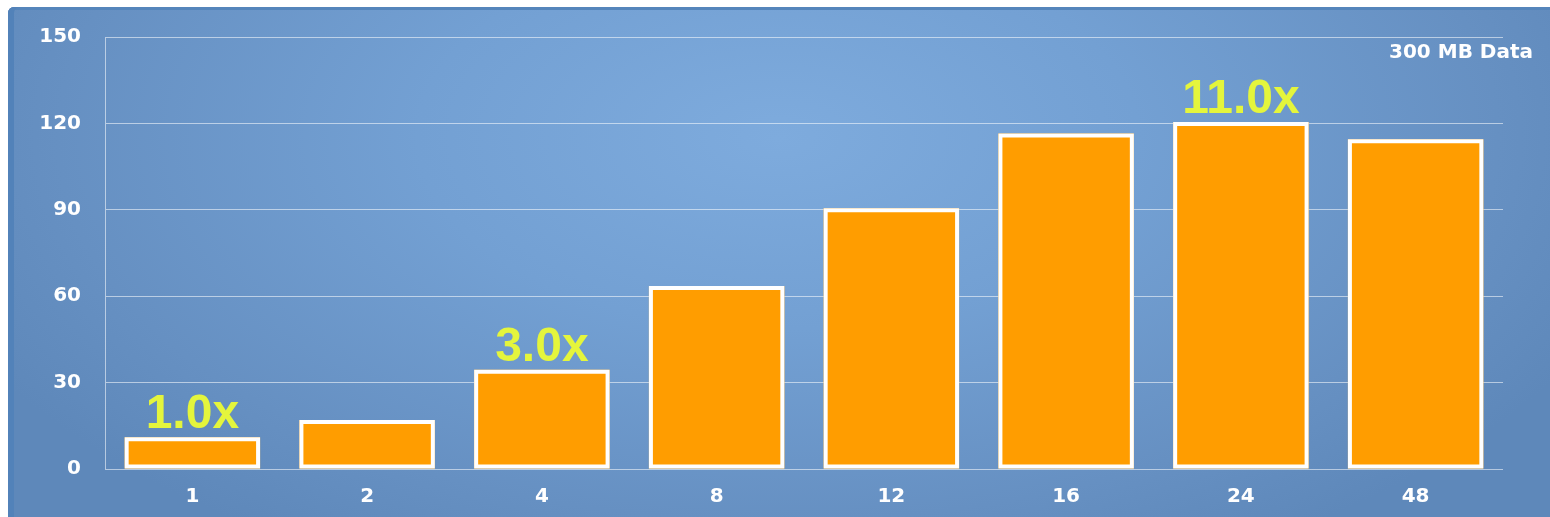 This screenshot has height=517, width=1550. Describe the element at coordinates (192, 412) in the screenshot. I see `annotation: 1.0x` at that location.